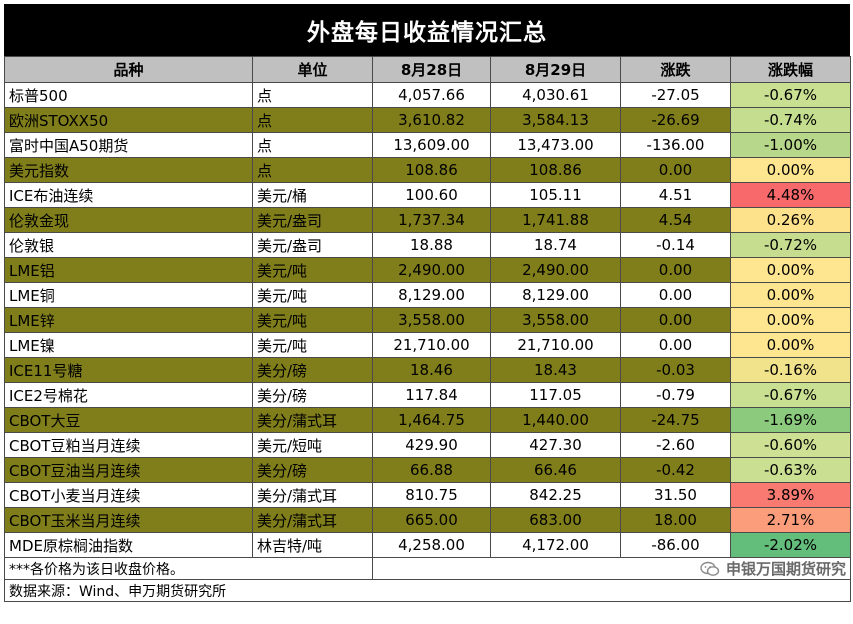 This screenshot has height=624, width=853. Describe the element at coordinates (128, 345) in the screenshot. I see `cell-variety: LME镍` at that location.